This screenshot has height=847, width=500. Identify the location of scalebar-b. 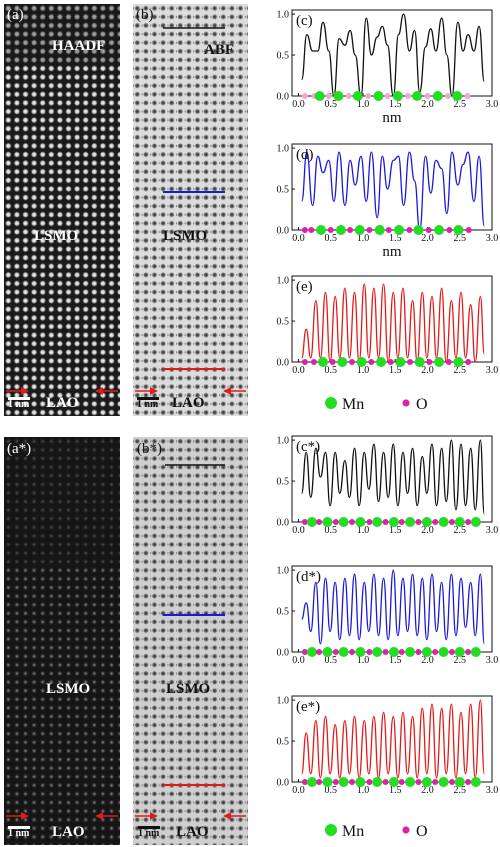
(148, 398).